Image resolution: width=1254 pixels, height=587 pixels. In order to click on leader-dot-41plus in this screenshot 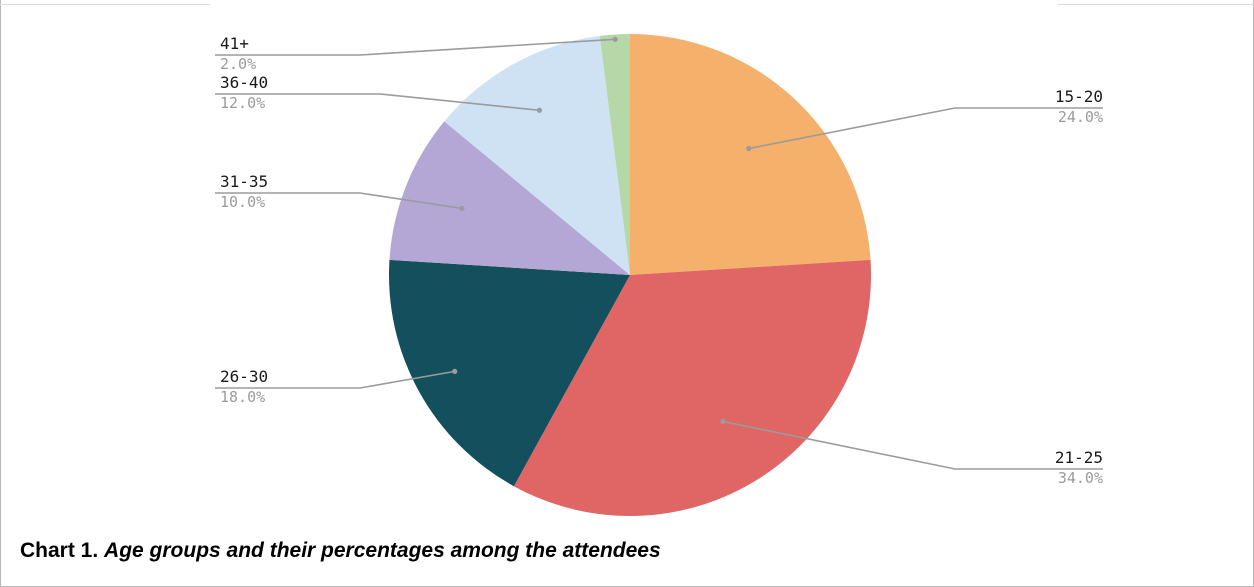, I will do `click(615, 39)`.